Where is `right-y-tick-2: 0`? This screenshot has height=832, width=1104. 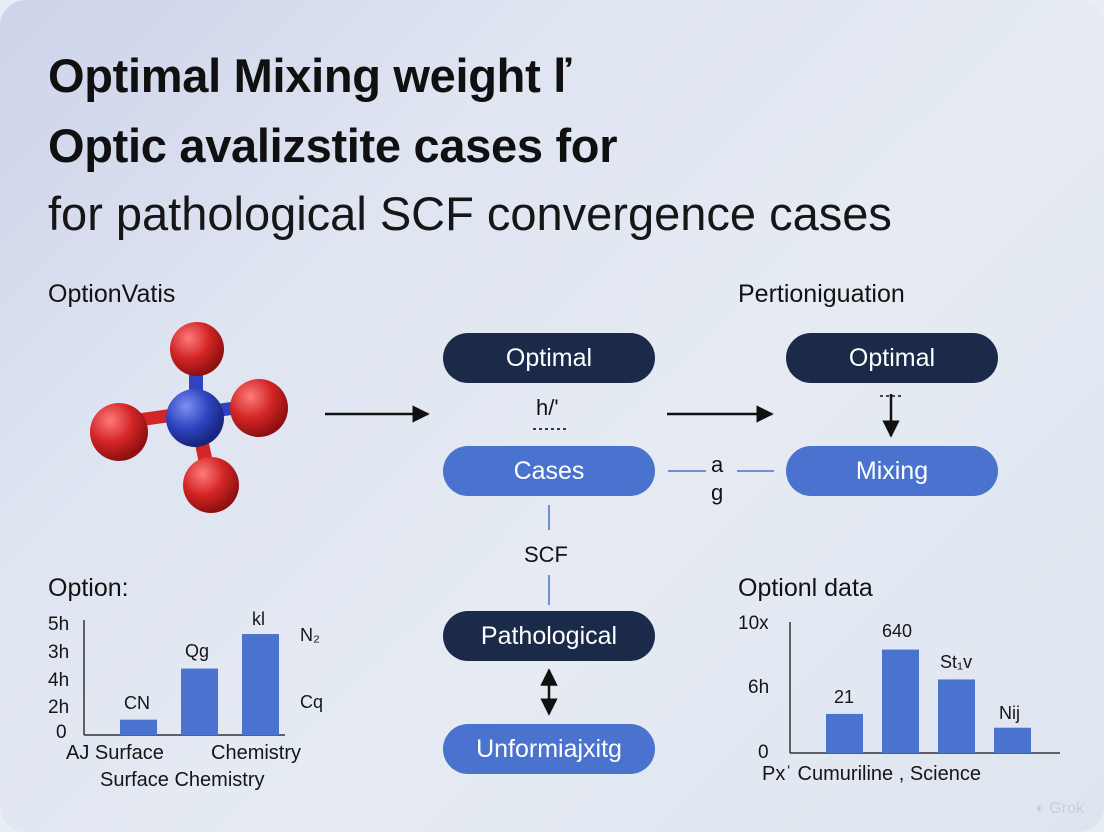
right-y-tick-2: 0 is located at coordinates (763, 752).